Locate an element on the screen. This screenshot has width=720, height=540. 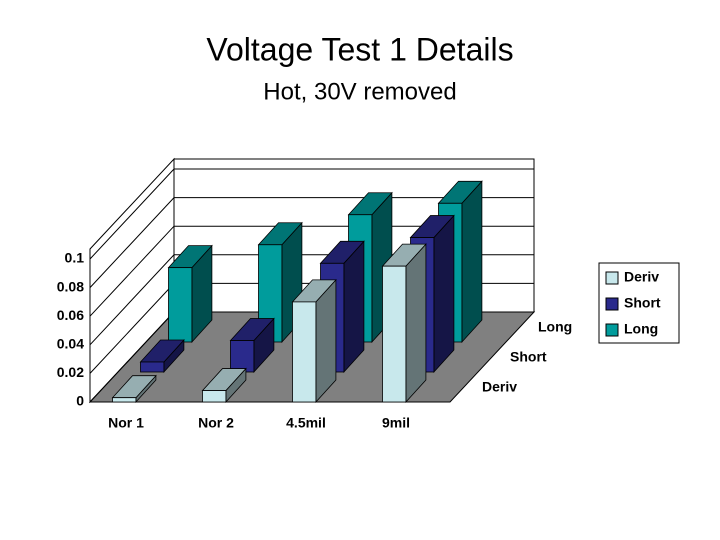
legend-label: Long is located at coordinates (641, 329).